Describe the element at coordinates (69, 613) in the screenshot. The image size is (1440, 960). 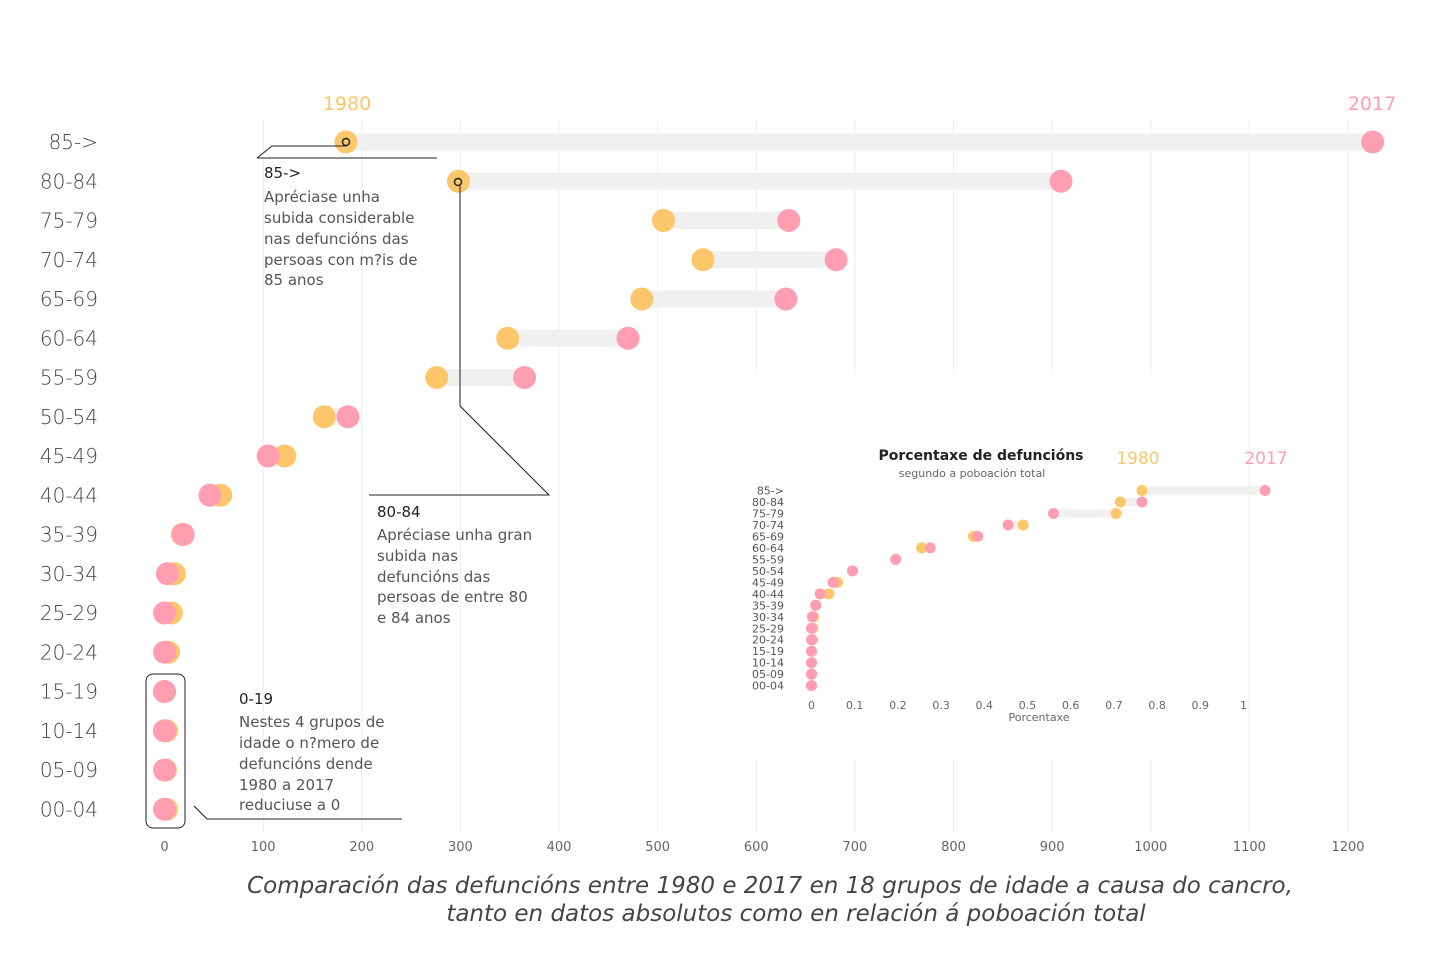
I see `y-tick-label: 25-29` at that location.